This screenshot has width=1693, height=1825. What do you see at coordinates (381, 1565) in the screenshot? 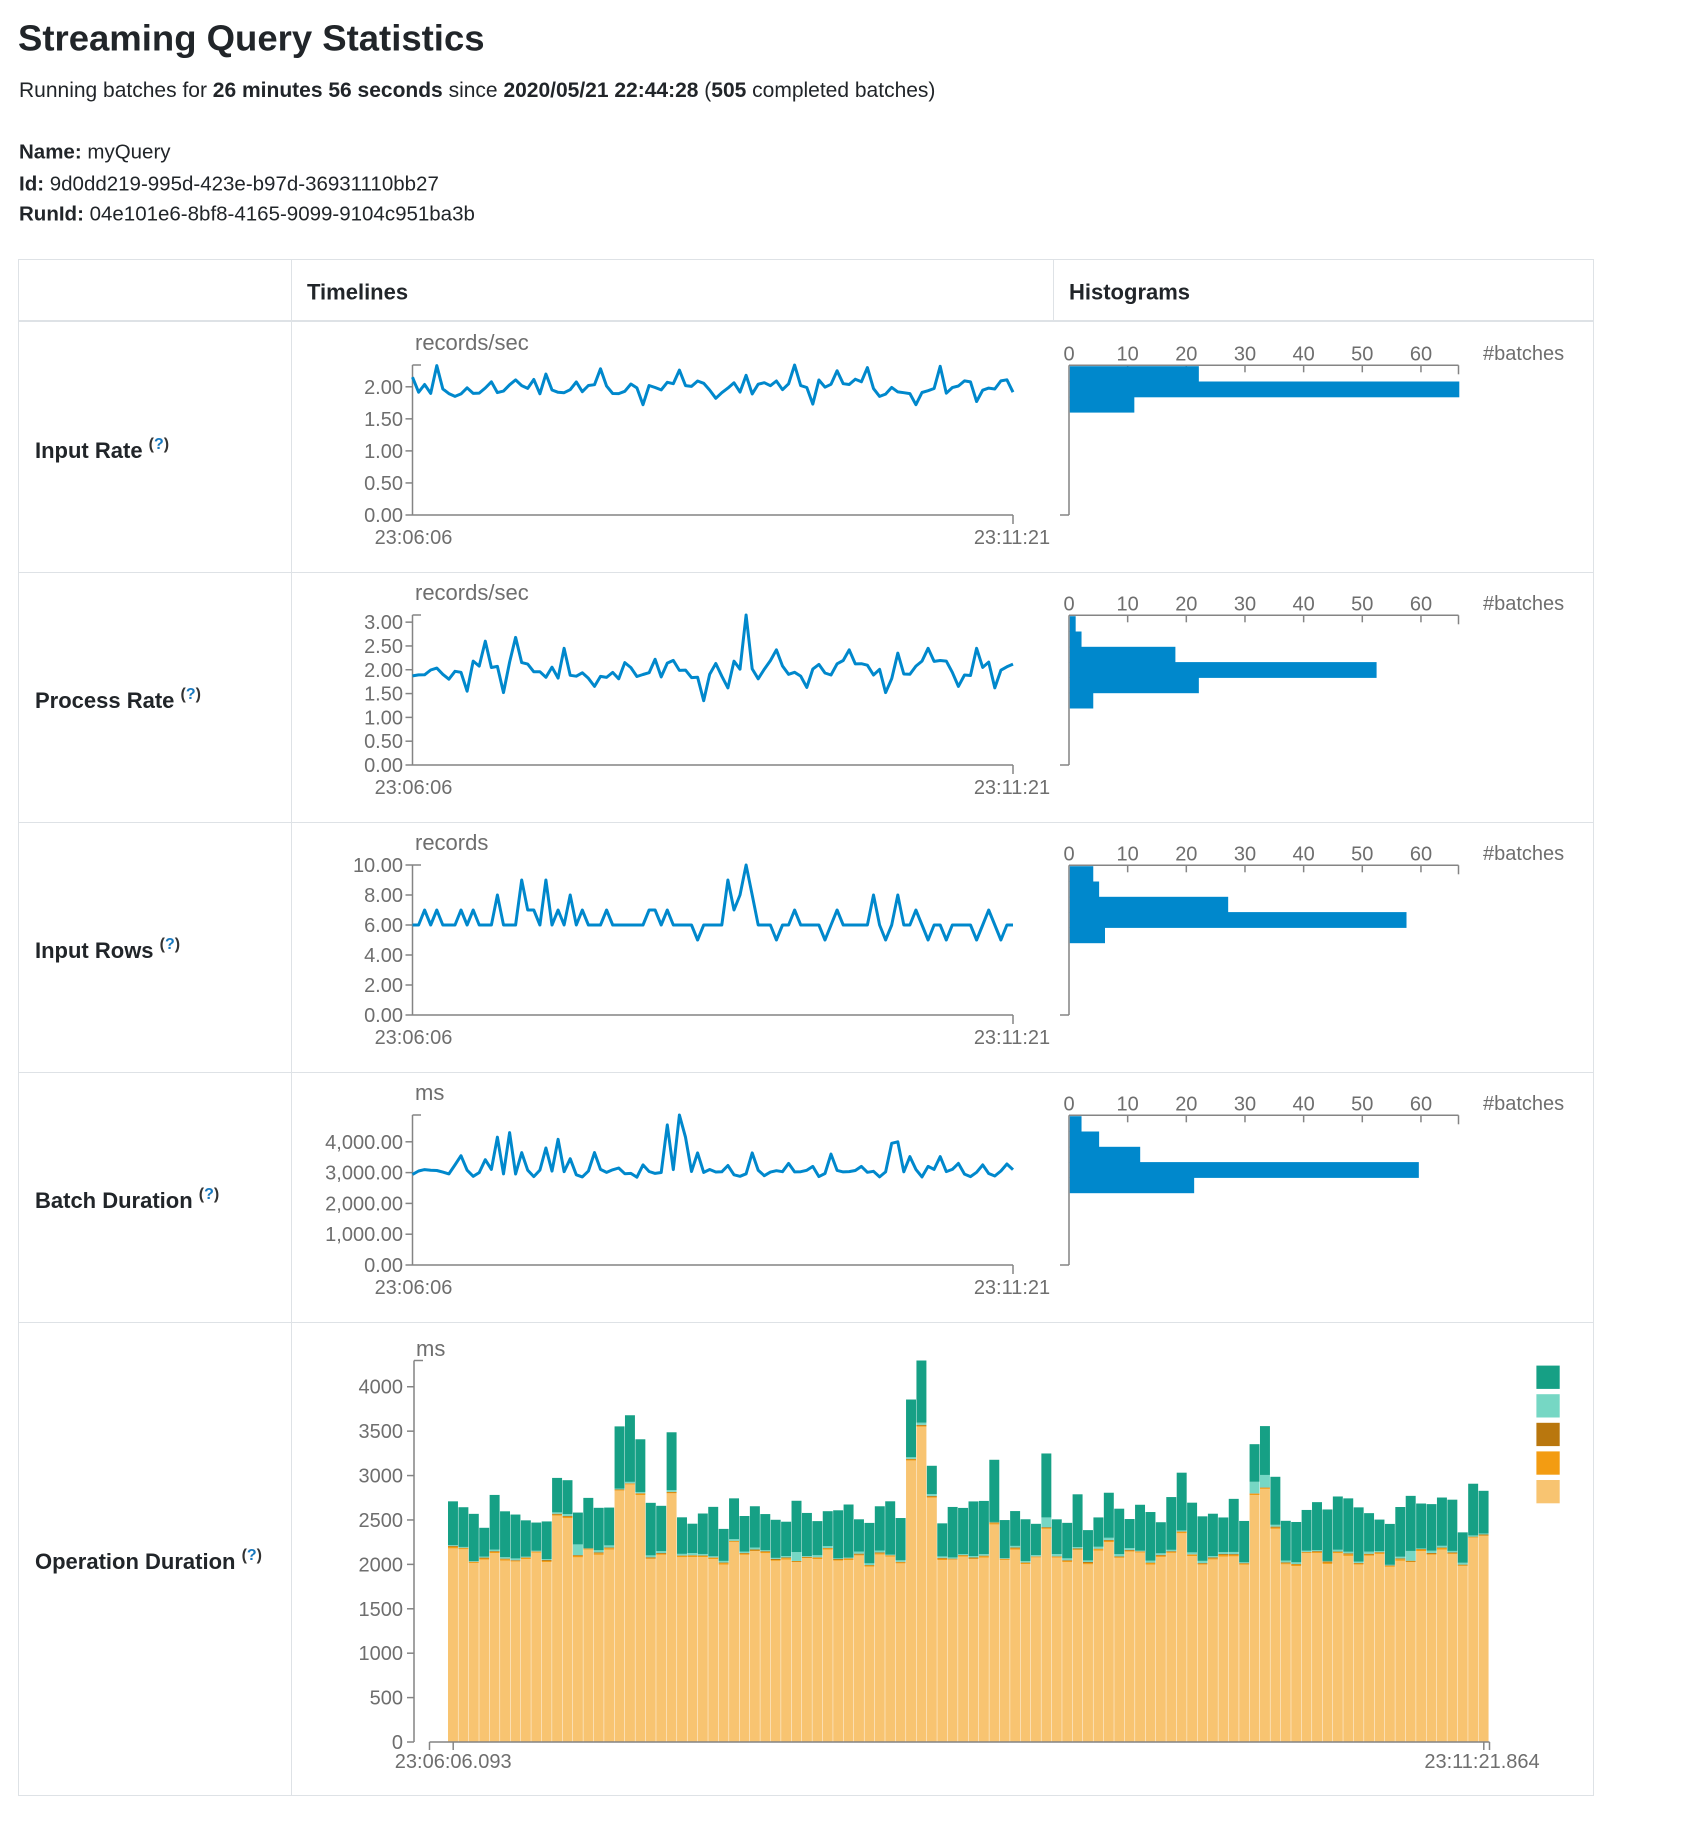
I see `svg-text: 2000` at bounding box center [381, 1565].